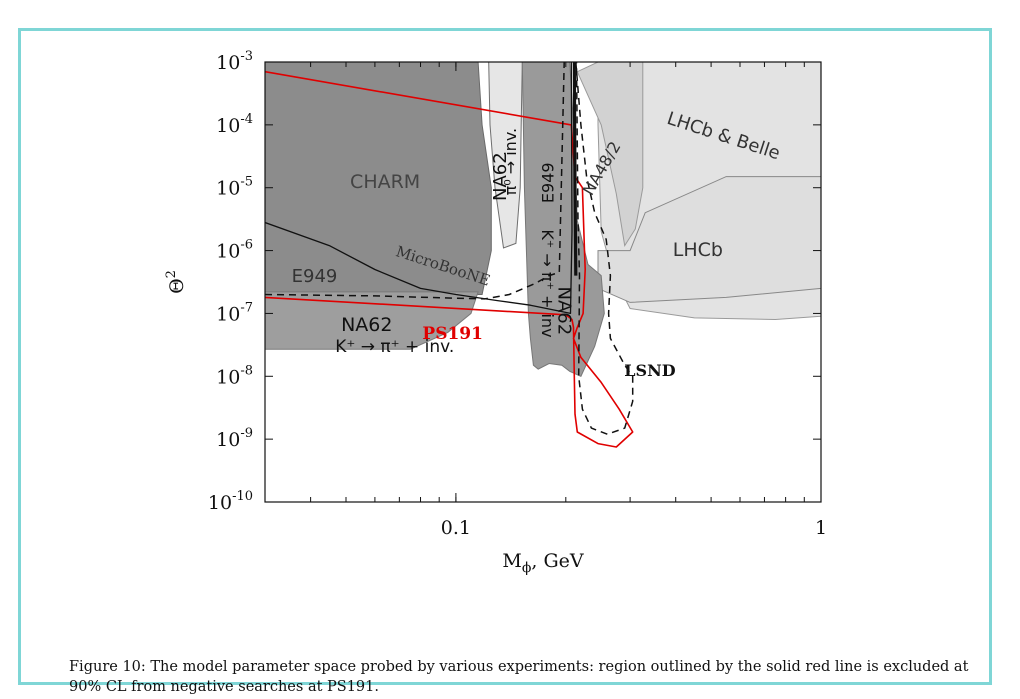 Image resolution: width=1020 pixels, height=699 pixels. I want to click on curve-lsnd-loop, so click(604, 248).